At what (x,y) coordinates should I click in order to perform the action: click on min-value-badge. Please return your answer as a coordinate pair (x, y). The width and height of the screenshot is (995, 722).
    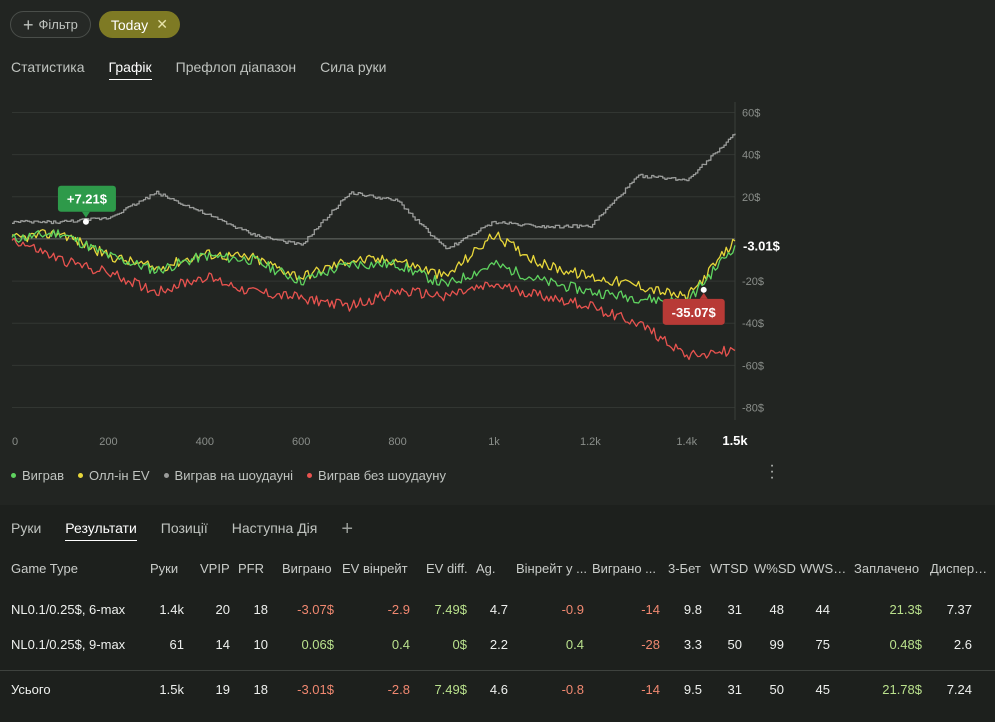
    Looking at the image, I should click on (693, 311).